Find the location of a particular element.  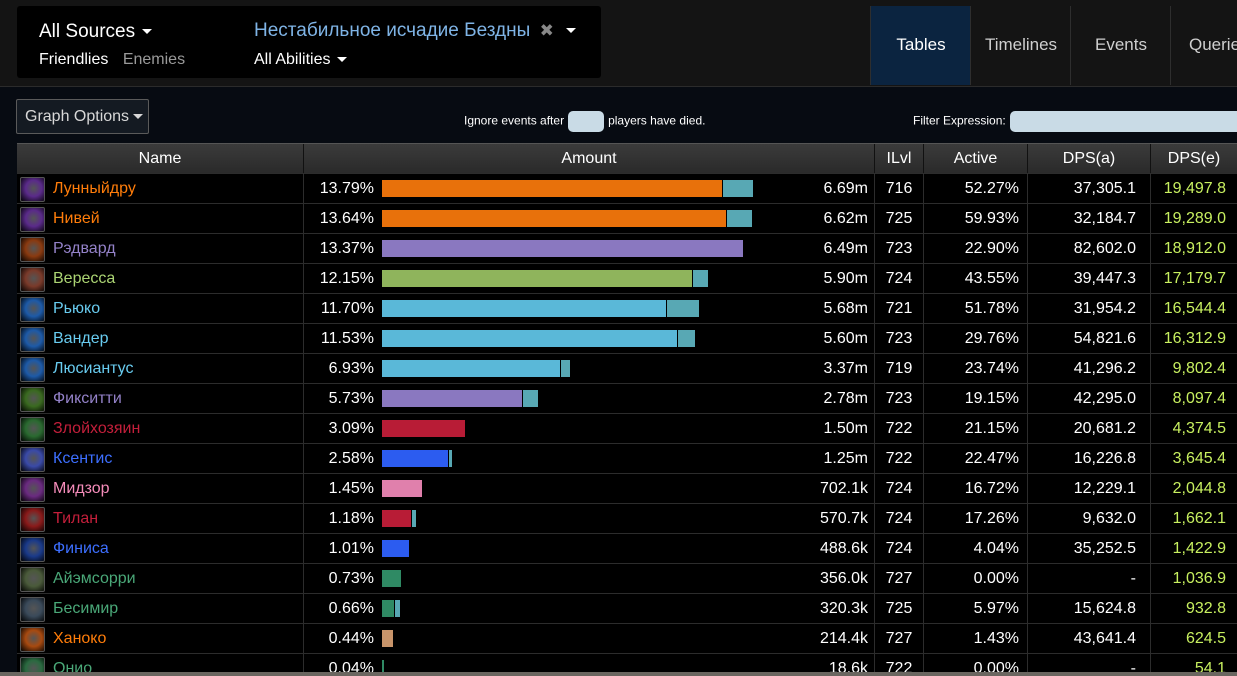

player-name: Ксентис is located at coordinates (83, 458).